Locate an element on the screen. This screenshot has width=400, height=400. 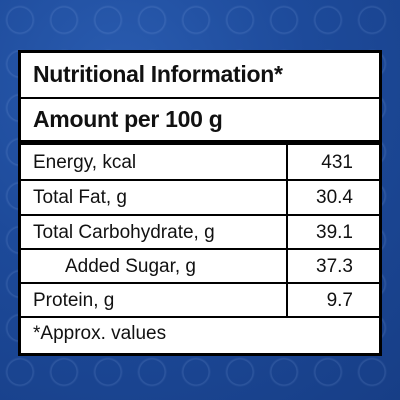
footnote: *Approx. values is located at coordinates (100, 333).